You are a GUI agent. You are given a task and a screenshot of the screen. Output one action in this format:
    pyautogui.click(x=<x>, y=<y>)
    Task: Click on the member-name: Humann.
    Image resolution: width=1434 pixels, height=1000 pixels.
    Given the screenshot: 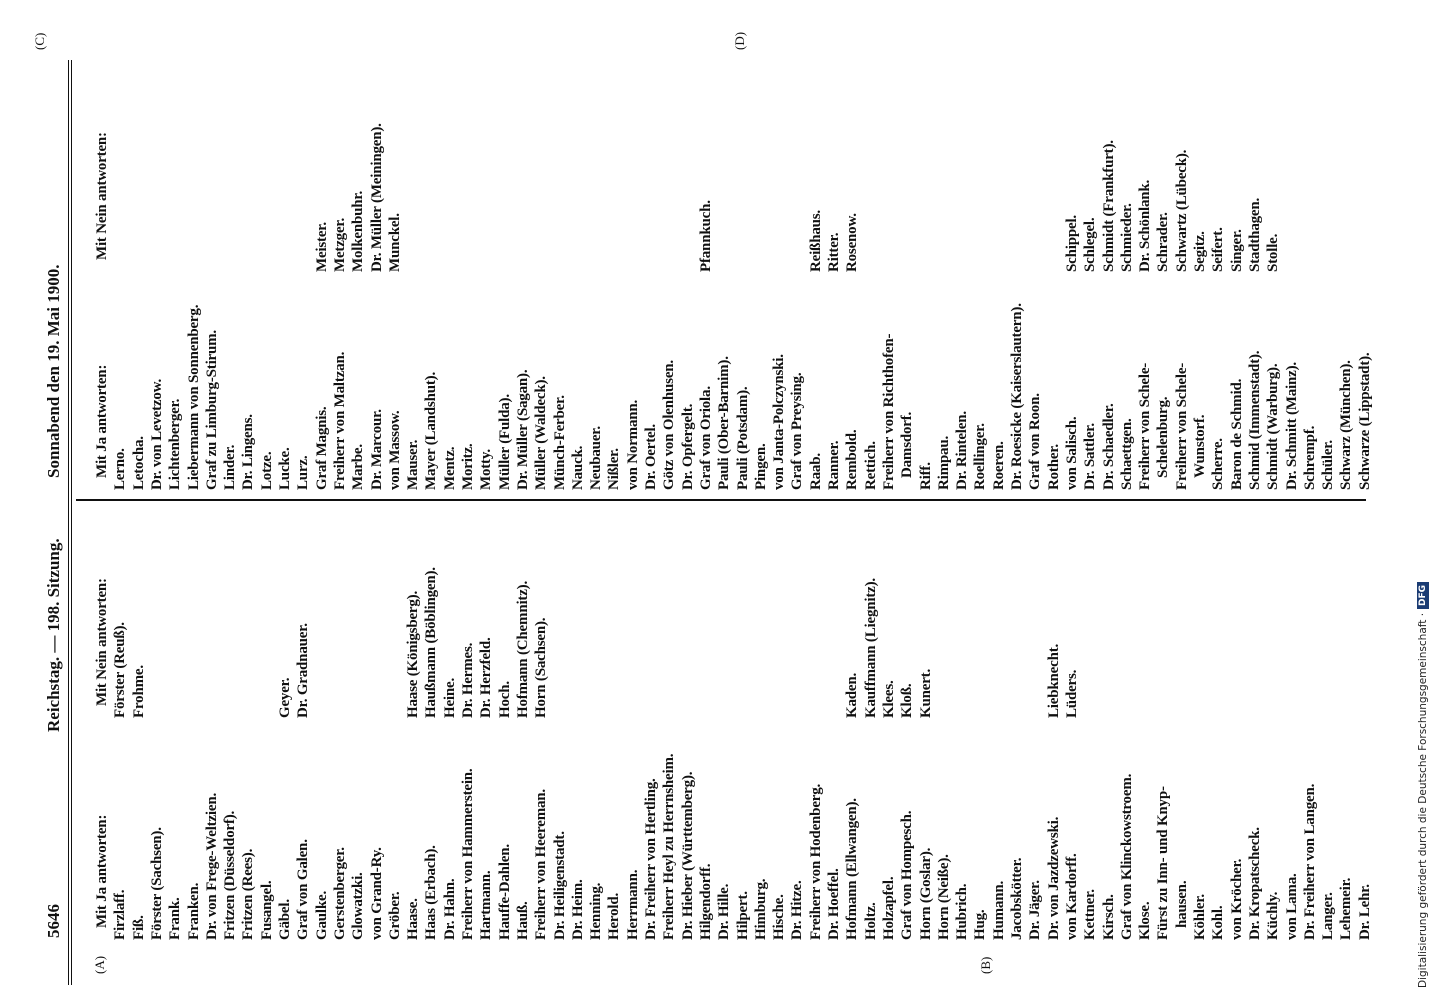 What is the action you would take?
    pyautogui.click(x=998, y=910)
    